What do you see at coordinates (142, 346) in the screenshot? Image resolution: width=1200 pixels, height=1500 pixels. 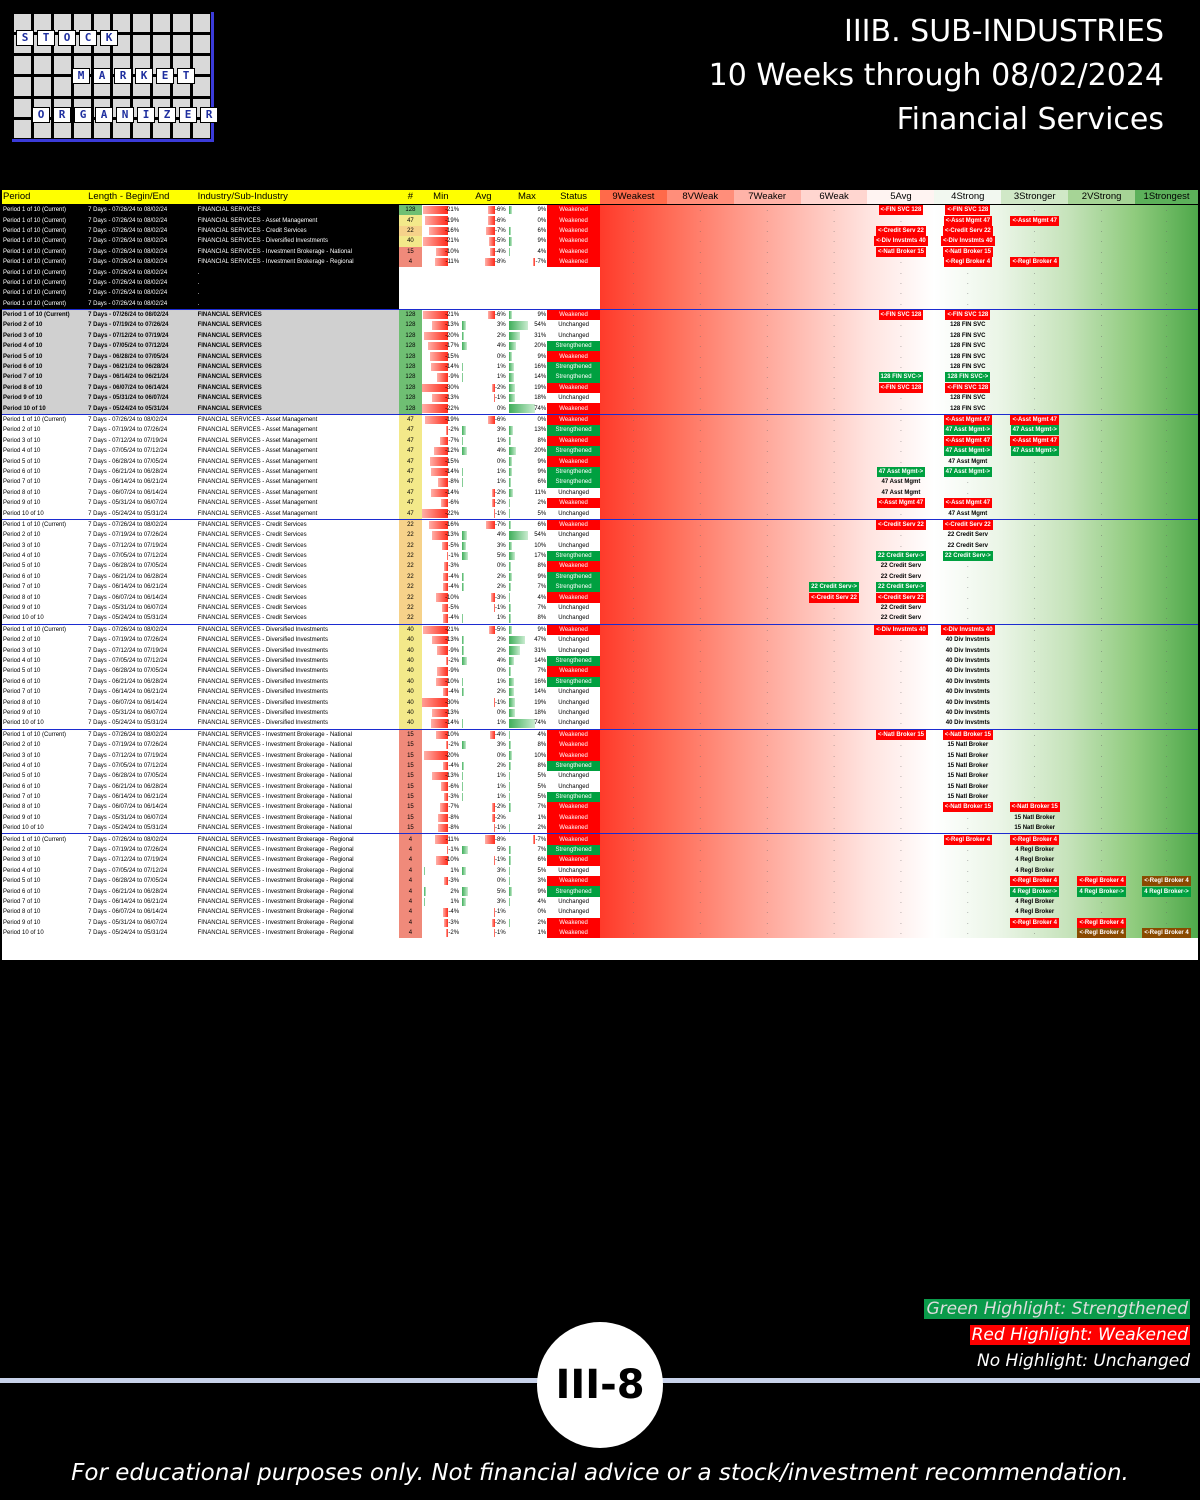 I see `length-cell: 7 Days - 07/05/24 to 07/12/24` at bounding box center [142, 346].